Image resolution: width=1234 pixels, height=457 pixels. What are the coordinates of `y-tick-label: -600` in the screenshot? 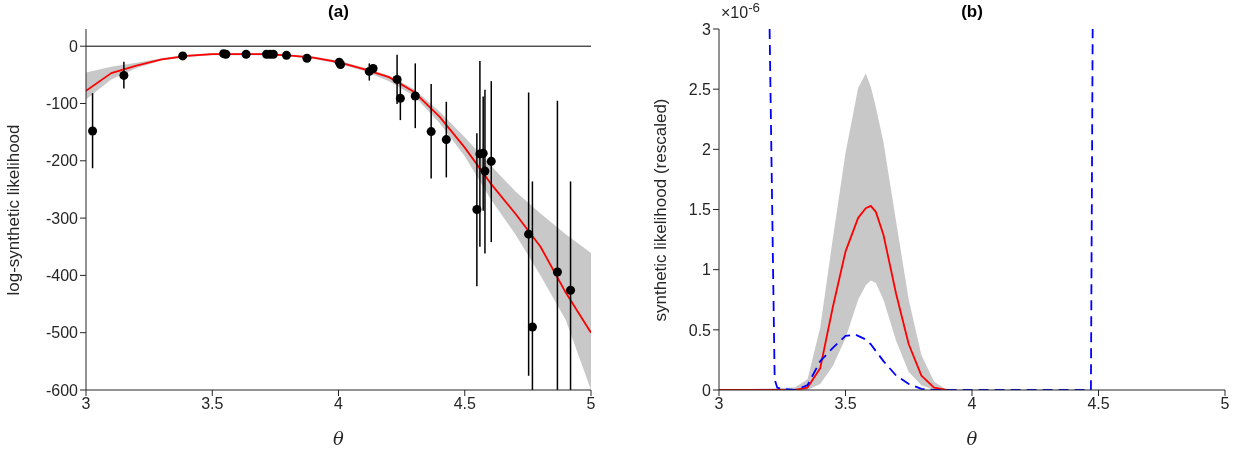 It's located at (62, 390).